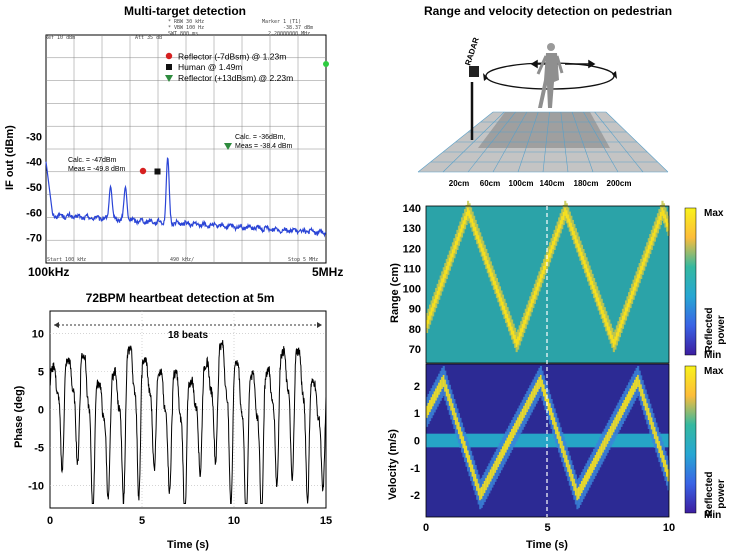  What do you see at coordinates (19, 416) in the screenshot?
I see `heartbeat-y-label: Phase (deg)` at bounding box center [19, 416].